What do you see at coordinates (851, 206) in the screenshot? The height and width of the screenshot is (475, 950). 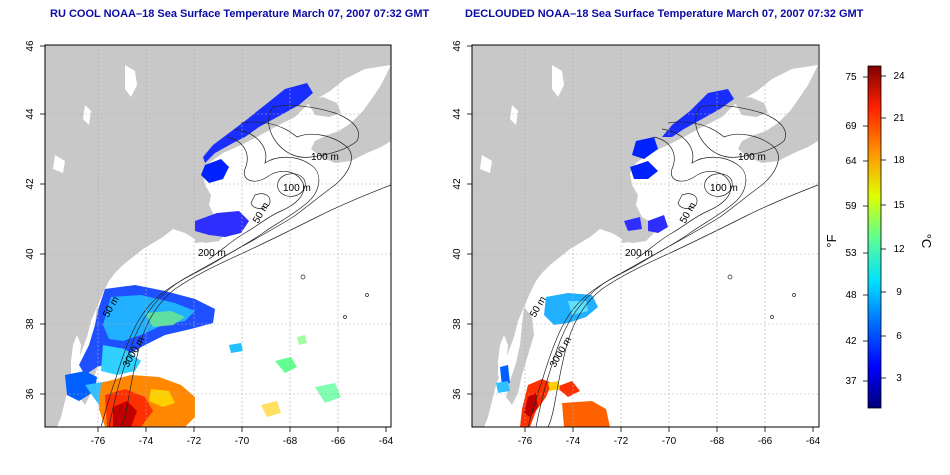 I see `fahrenheit-tick-label: 59` at bounding box center [851, 206].